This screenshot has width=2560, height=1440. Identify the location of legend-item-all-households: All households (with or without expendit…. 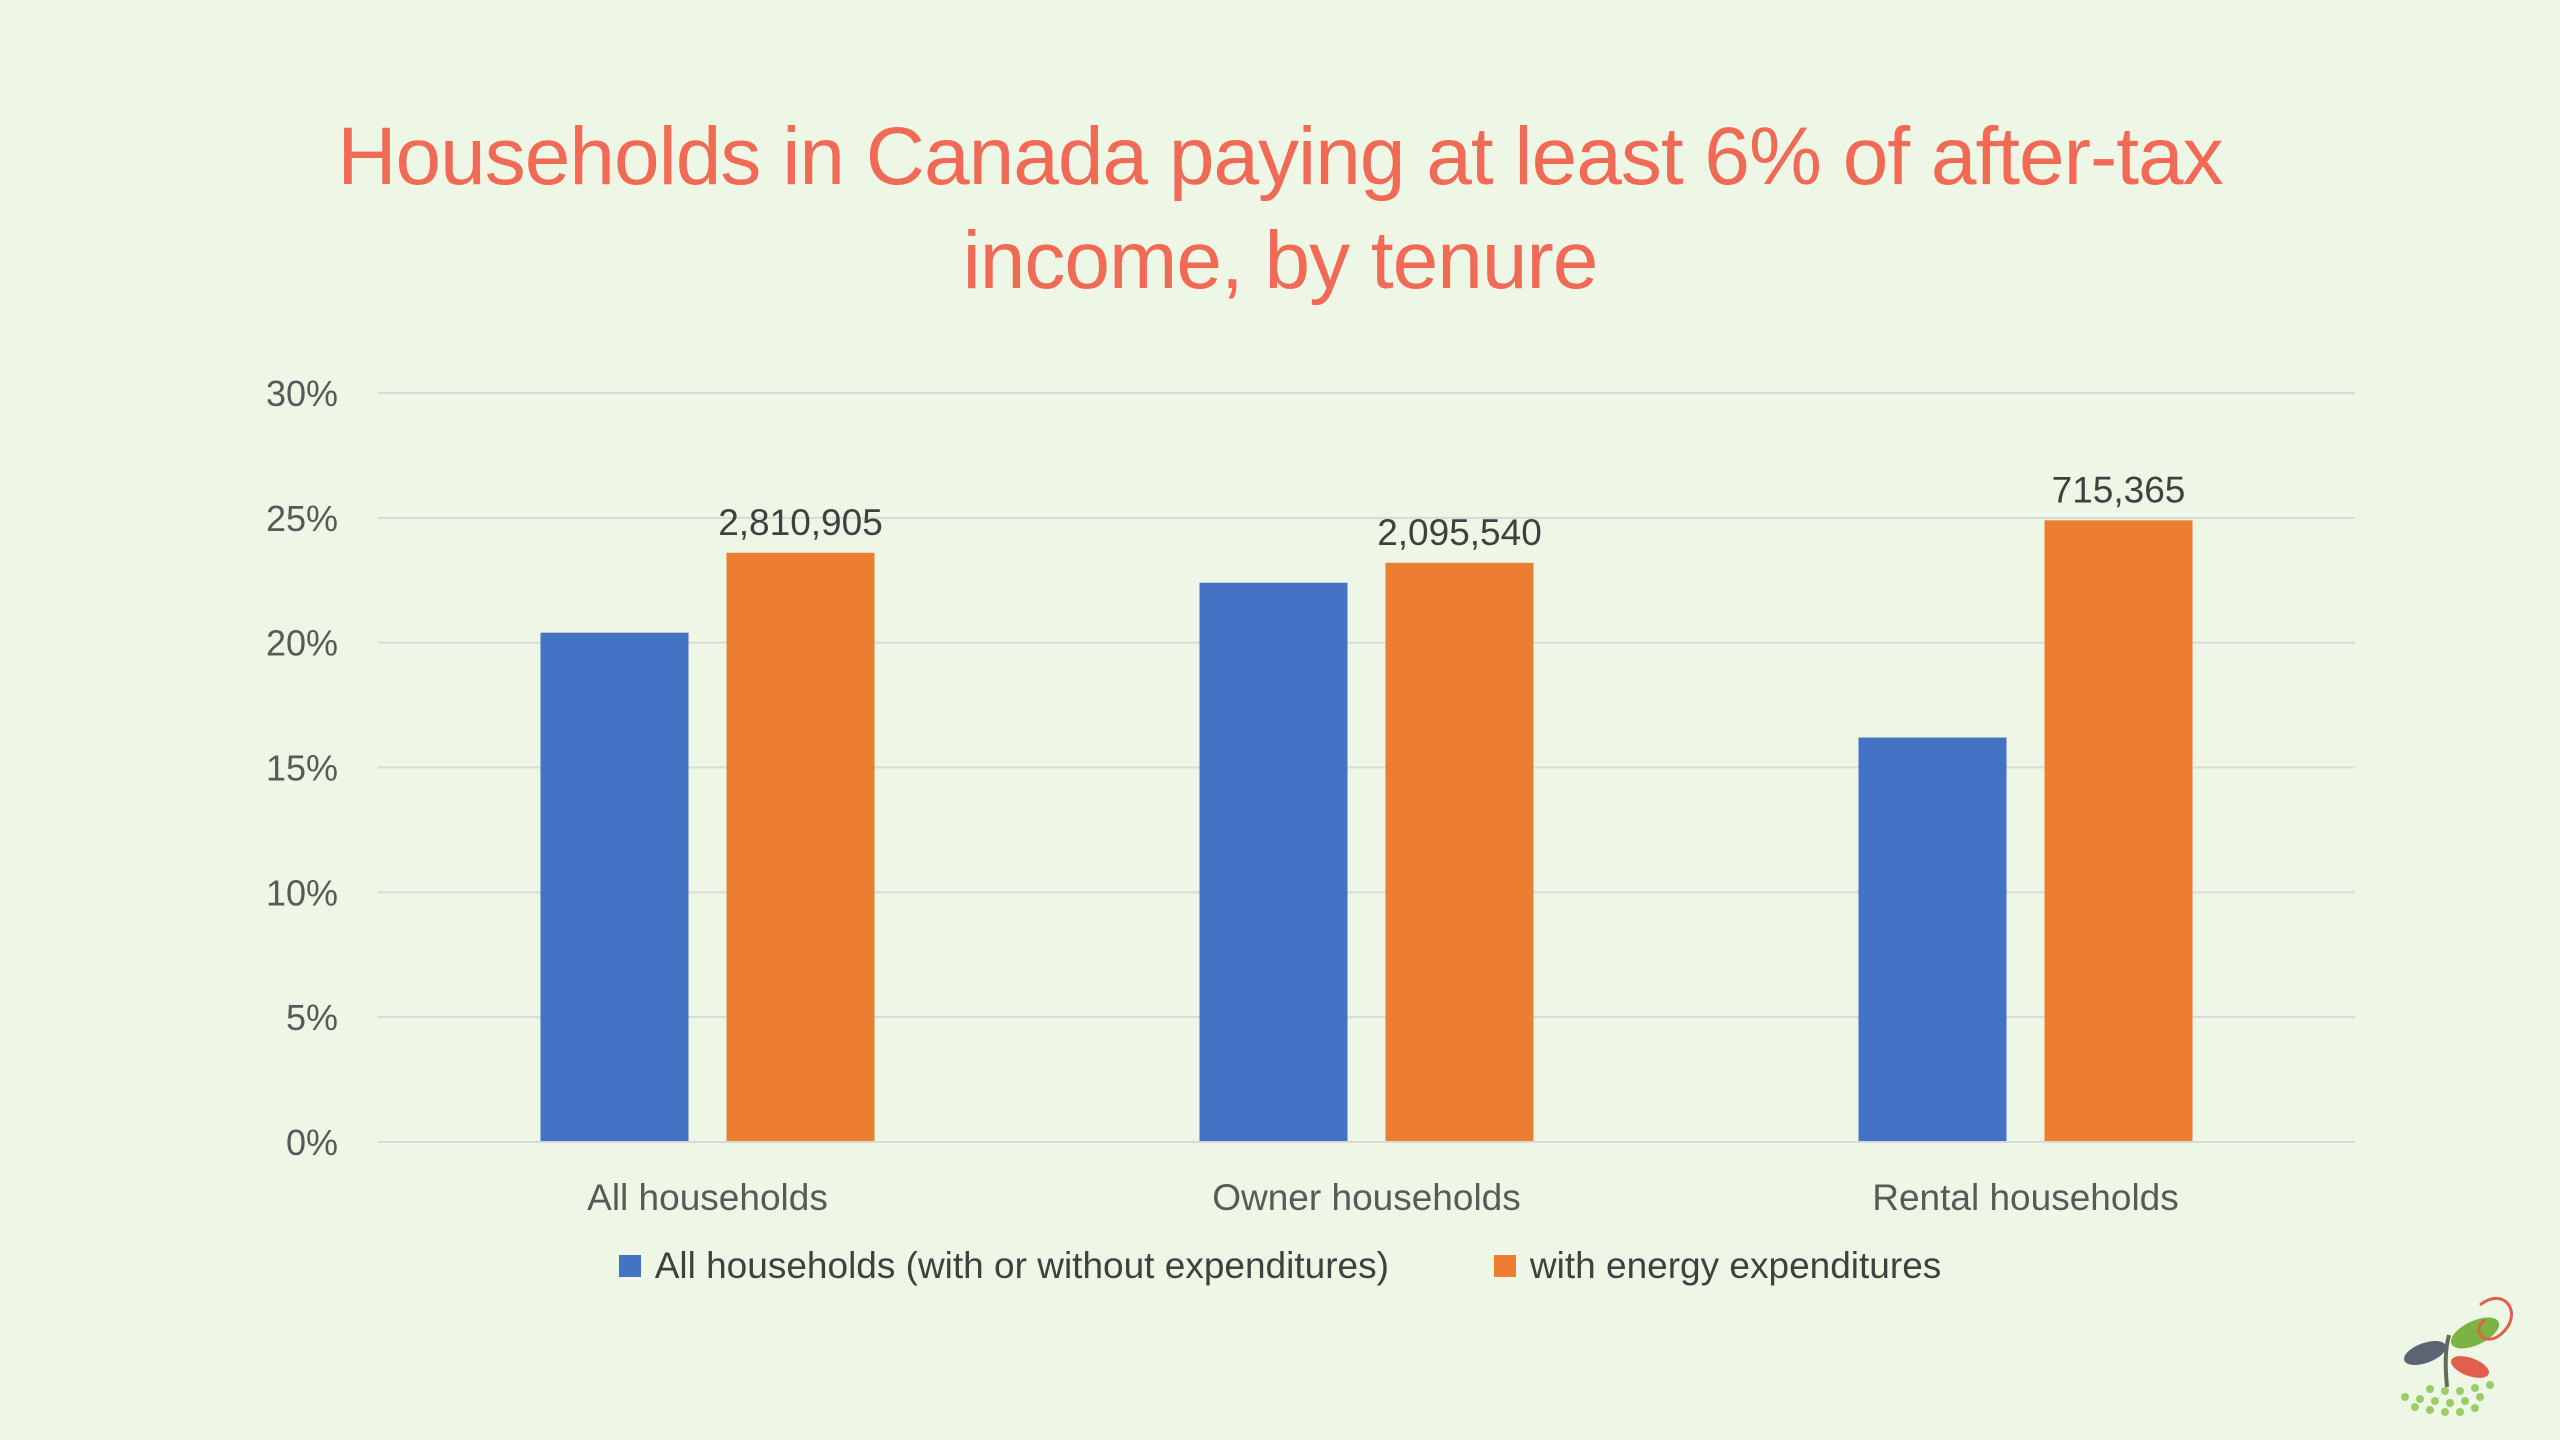
(1003, 1266).